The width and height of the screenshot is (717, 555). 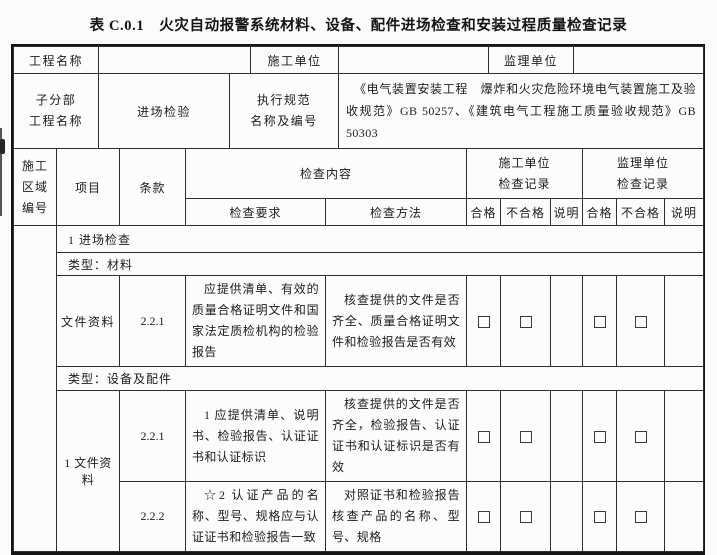 I want to click on header-row-1: 施工 区域 编号 项目 条款 检查内容 施工单位 检查记录 监理单位 检查记录, so click(x=359, y=187).